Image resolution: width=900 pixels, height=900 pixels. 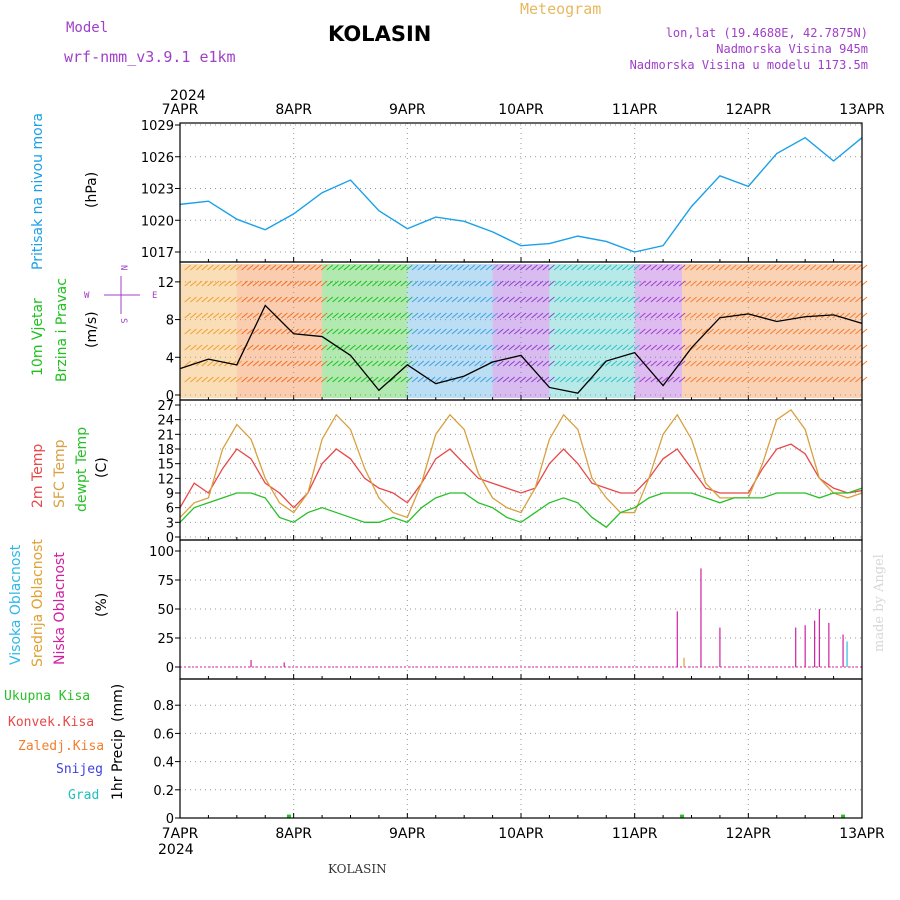 I want to click on panel-0: 1017 1020 1023 1026 1029, so click(x=502, y=191).